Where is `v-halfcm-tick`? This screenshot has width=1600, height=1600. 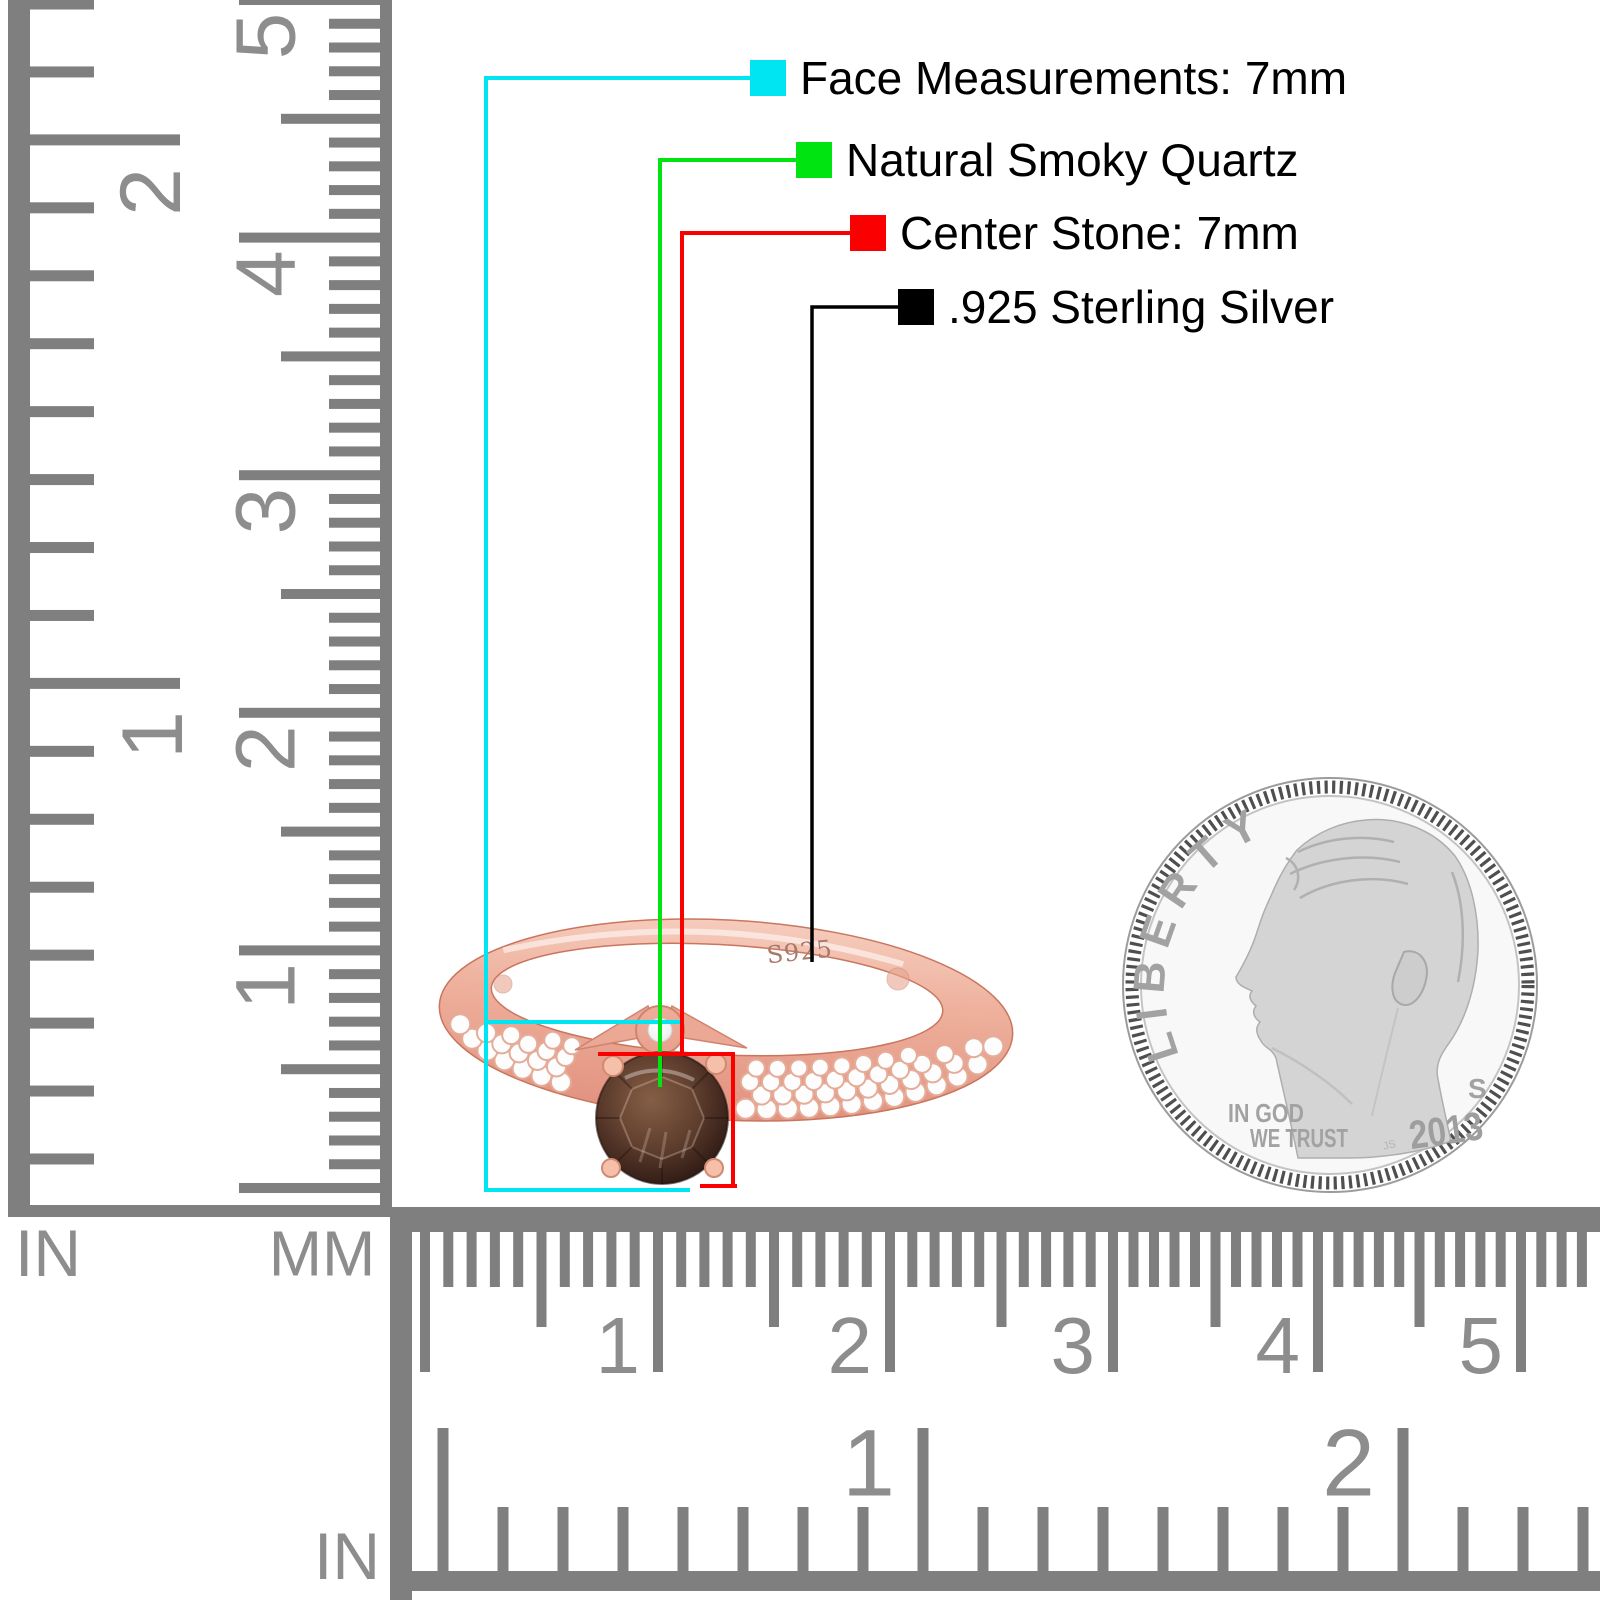 v-halfcm-tick is located at coordinates (330, 594).